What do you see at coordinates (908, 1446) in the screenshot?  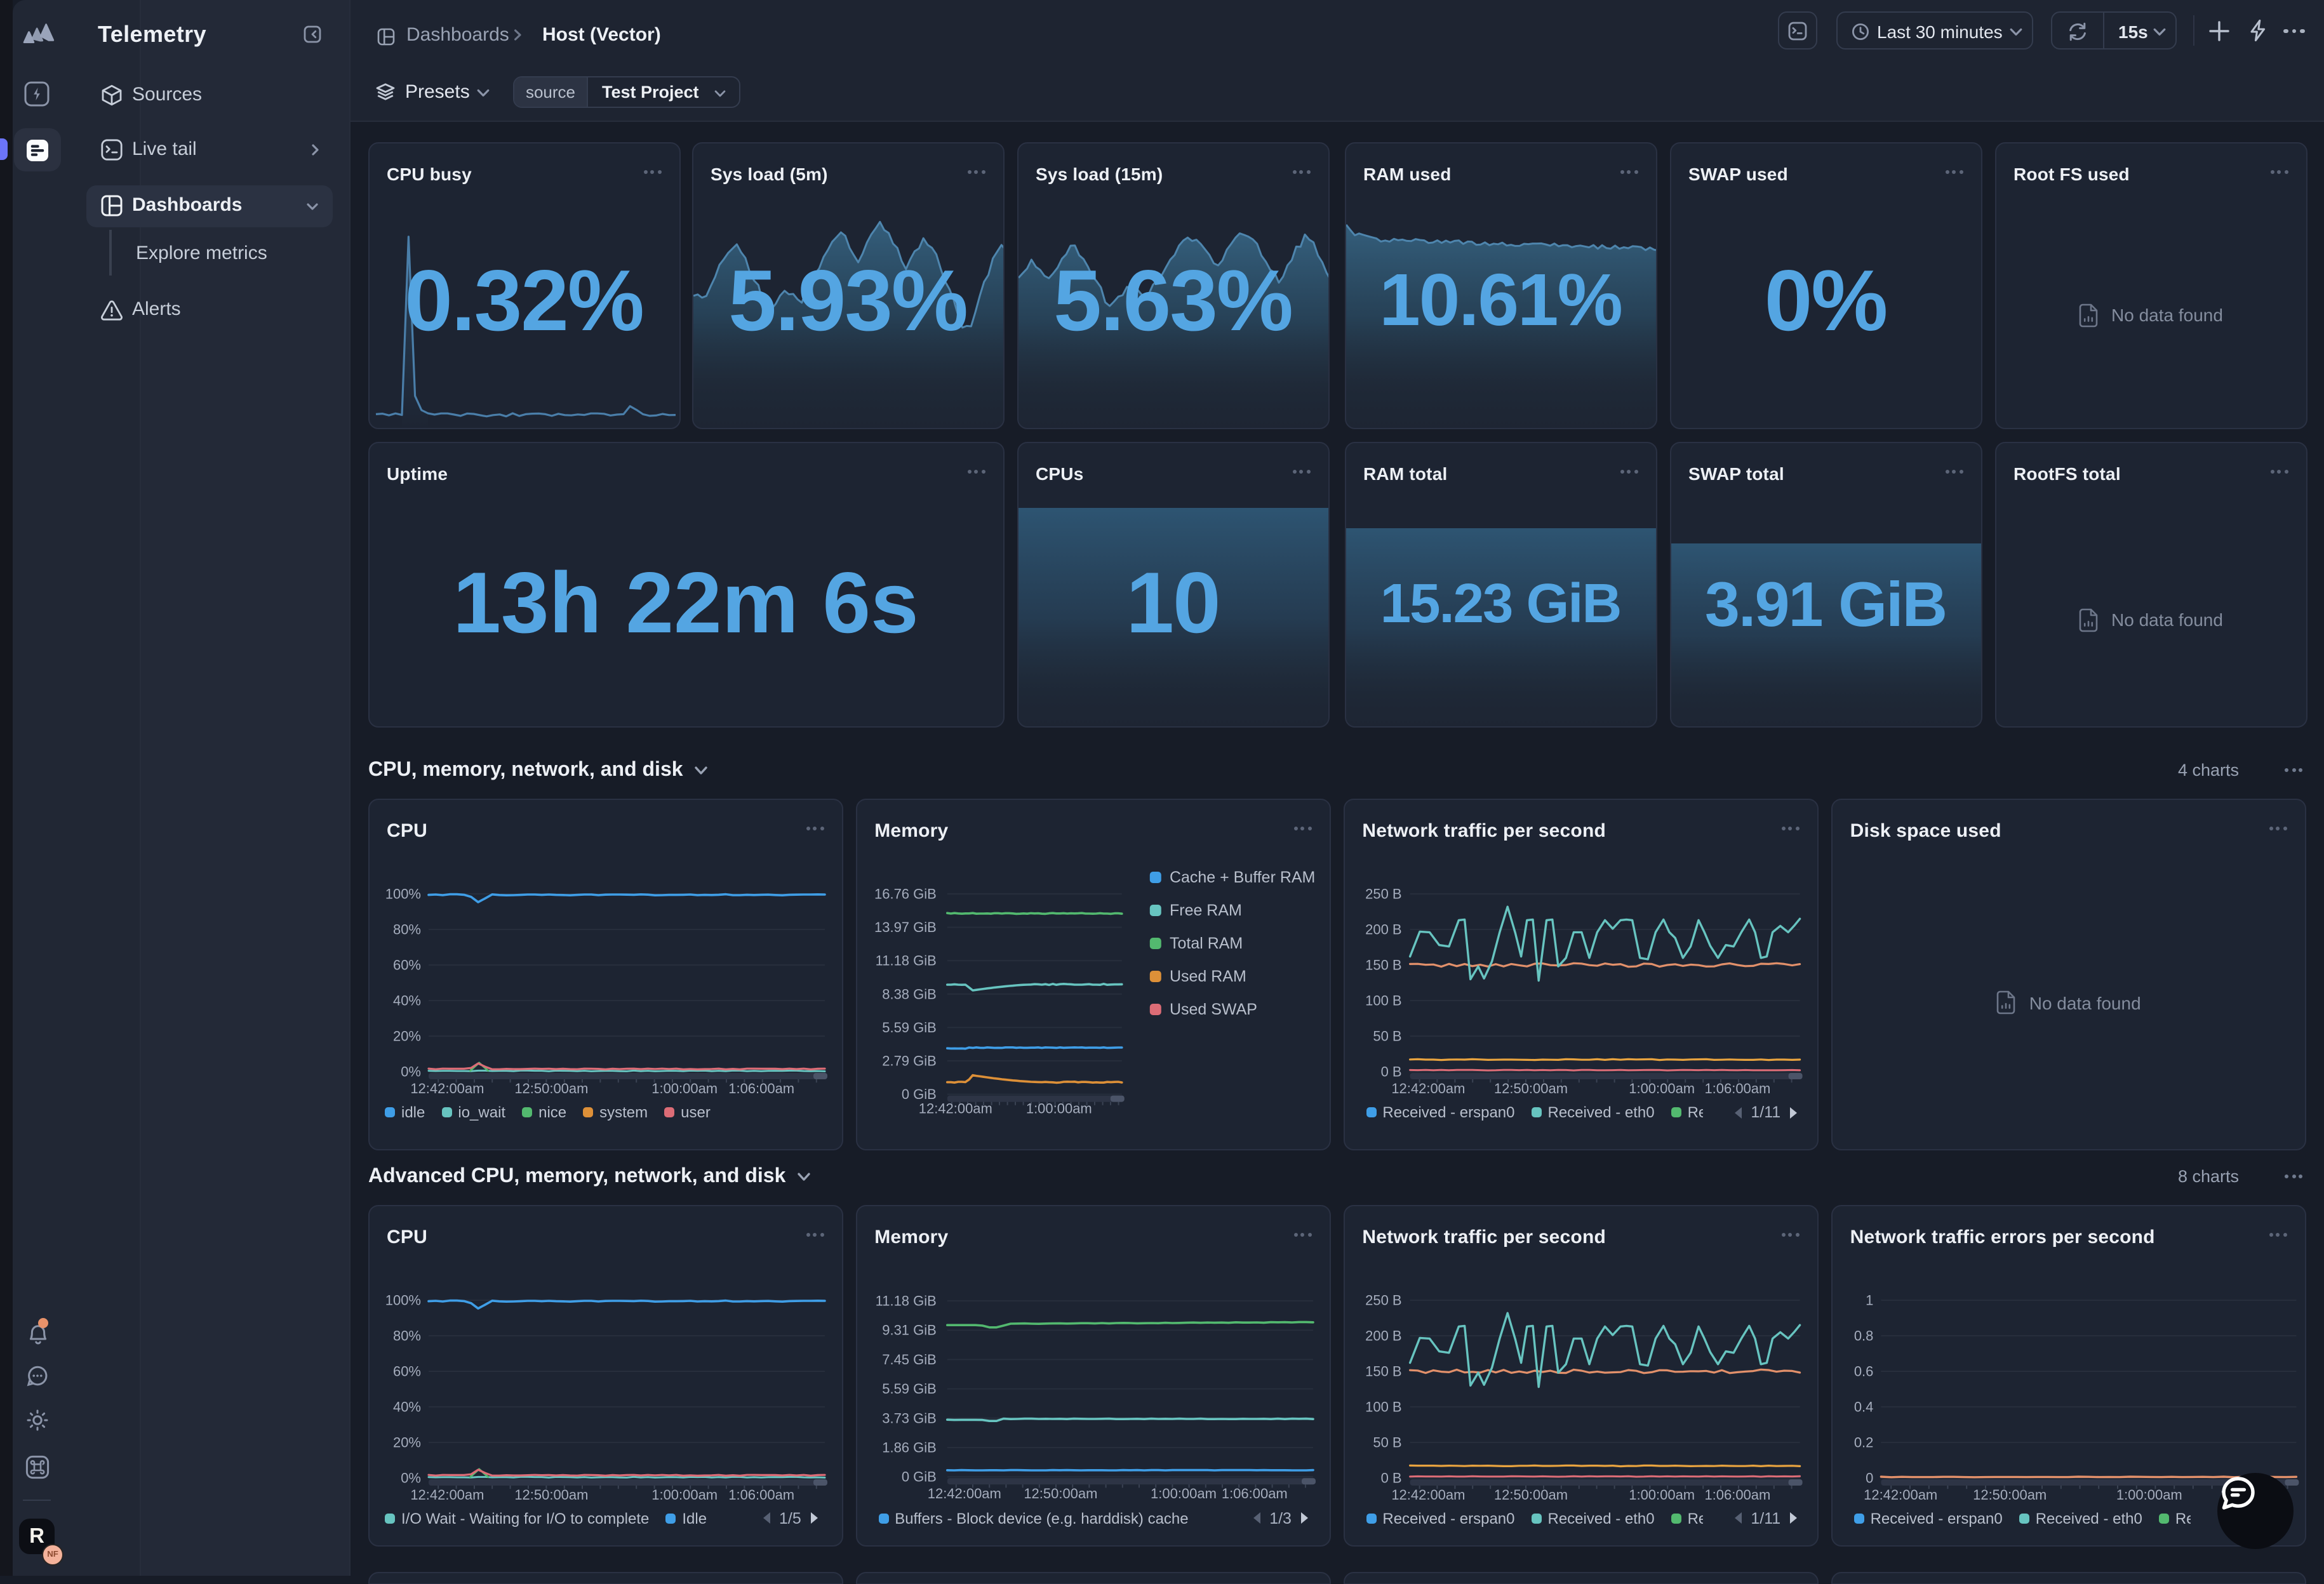 I see `svg-text: 1.86 GiB` at bounding box center [908, 1446].